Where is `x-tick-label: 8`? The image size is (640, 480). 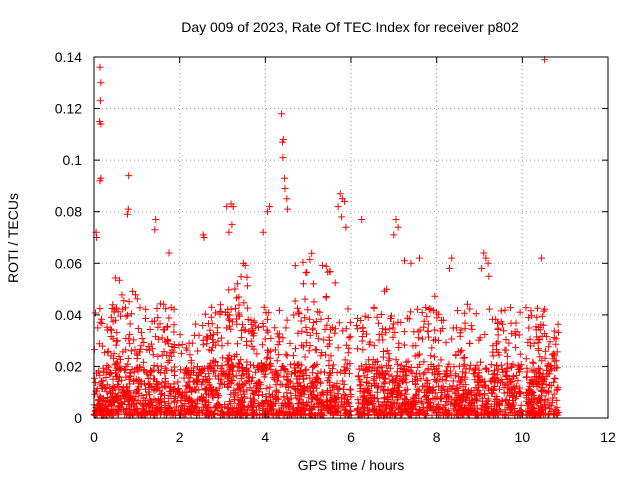
x-tick-label: 8 is located at coordinates (437, 437).